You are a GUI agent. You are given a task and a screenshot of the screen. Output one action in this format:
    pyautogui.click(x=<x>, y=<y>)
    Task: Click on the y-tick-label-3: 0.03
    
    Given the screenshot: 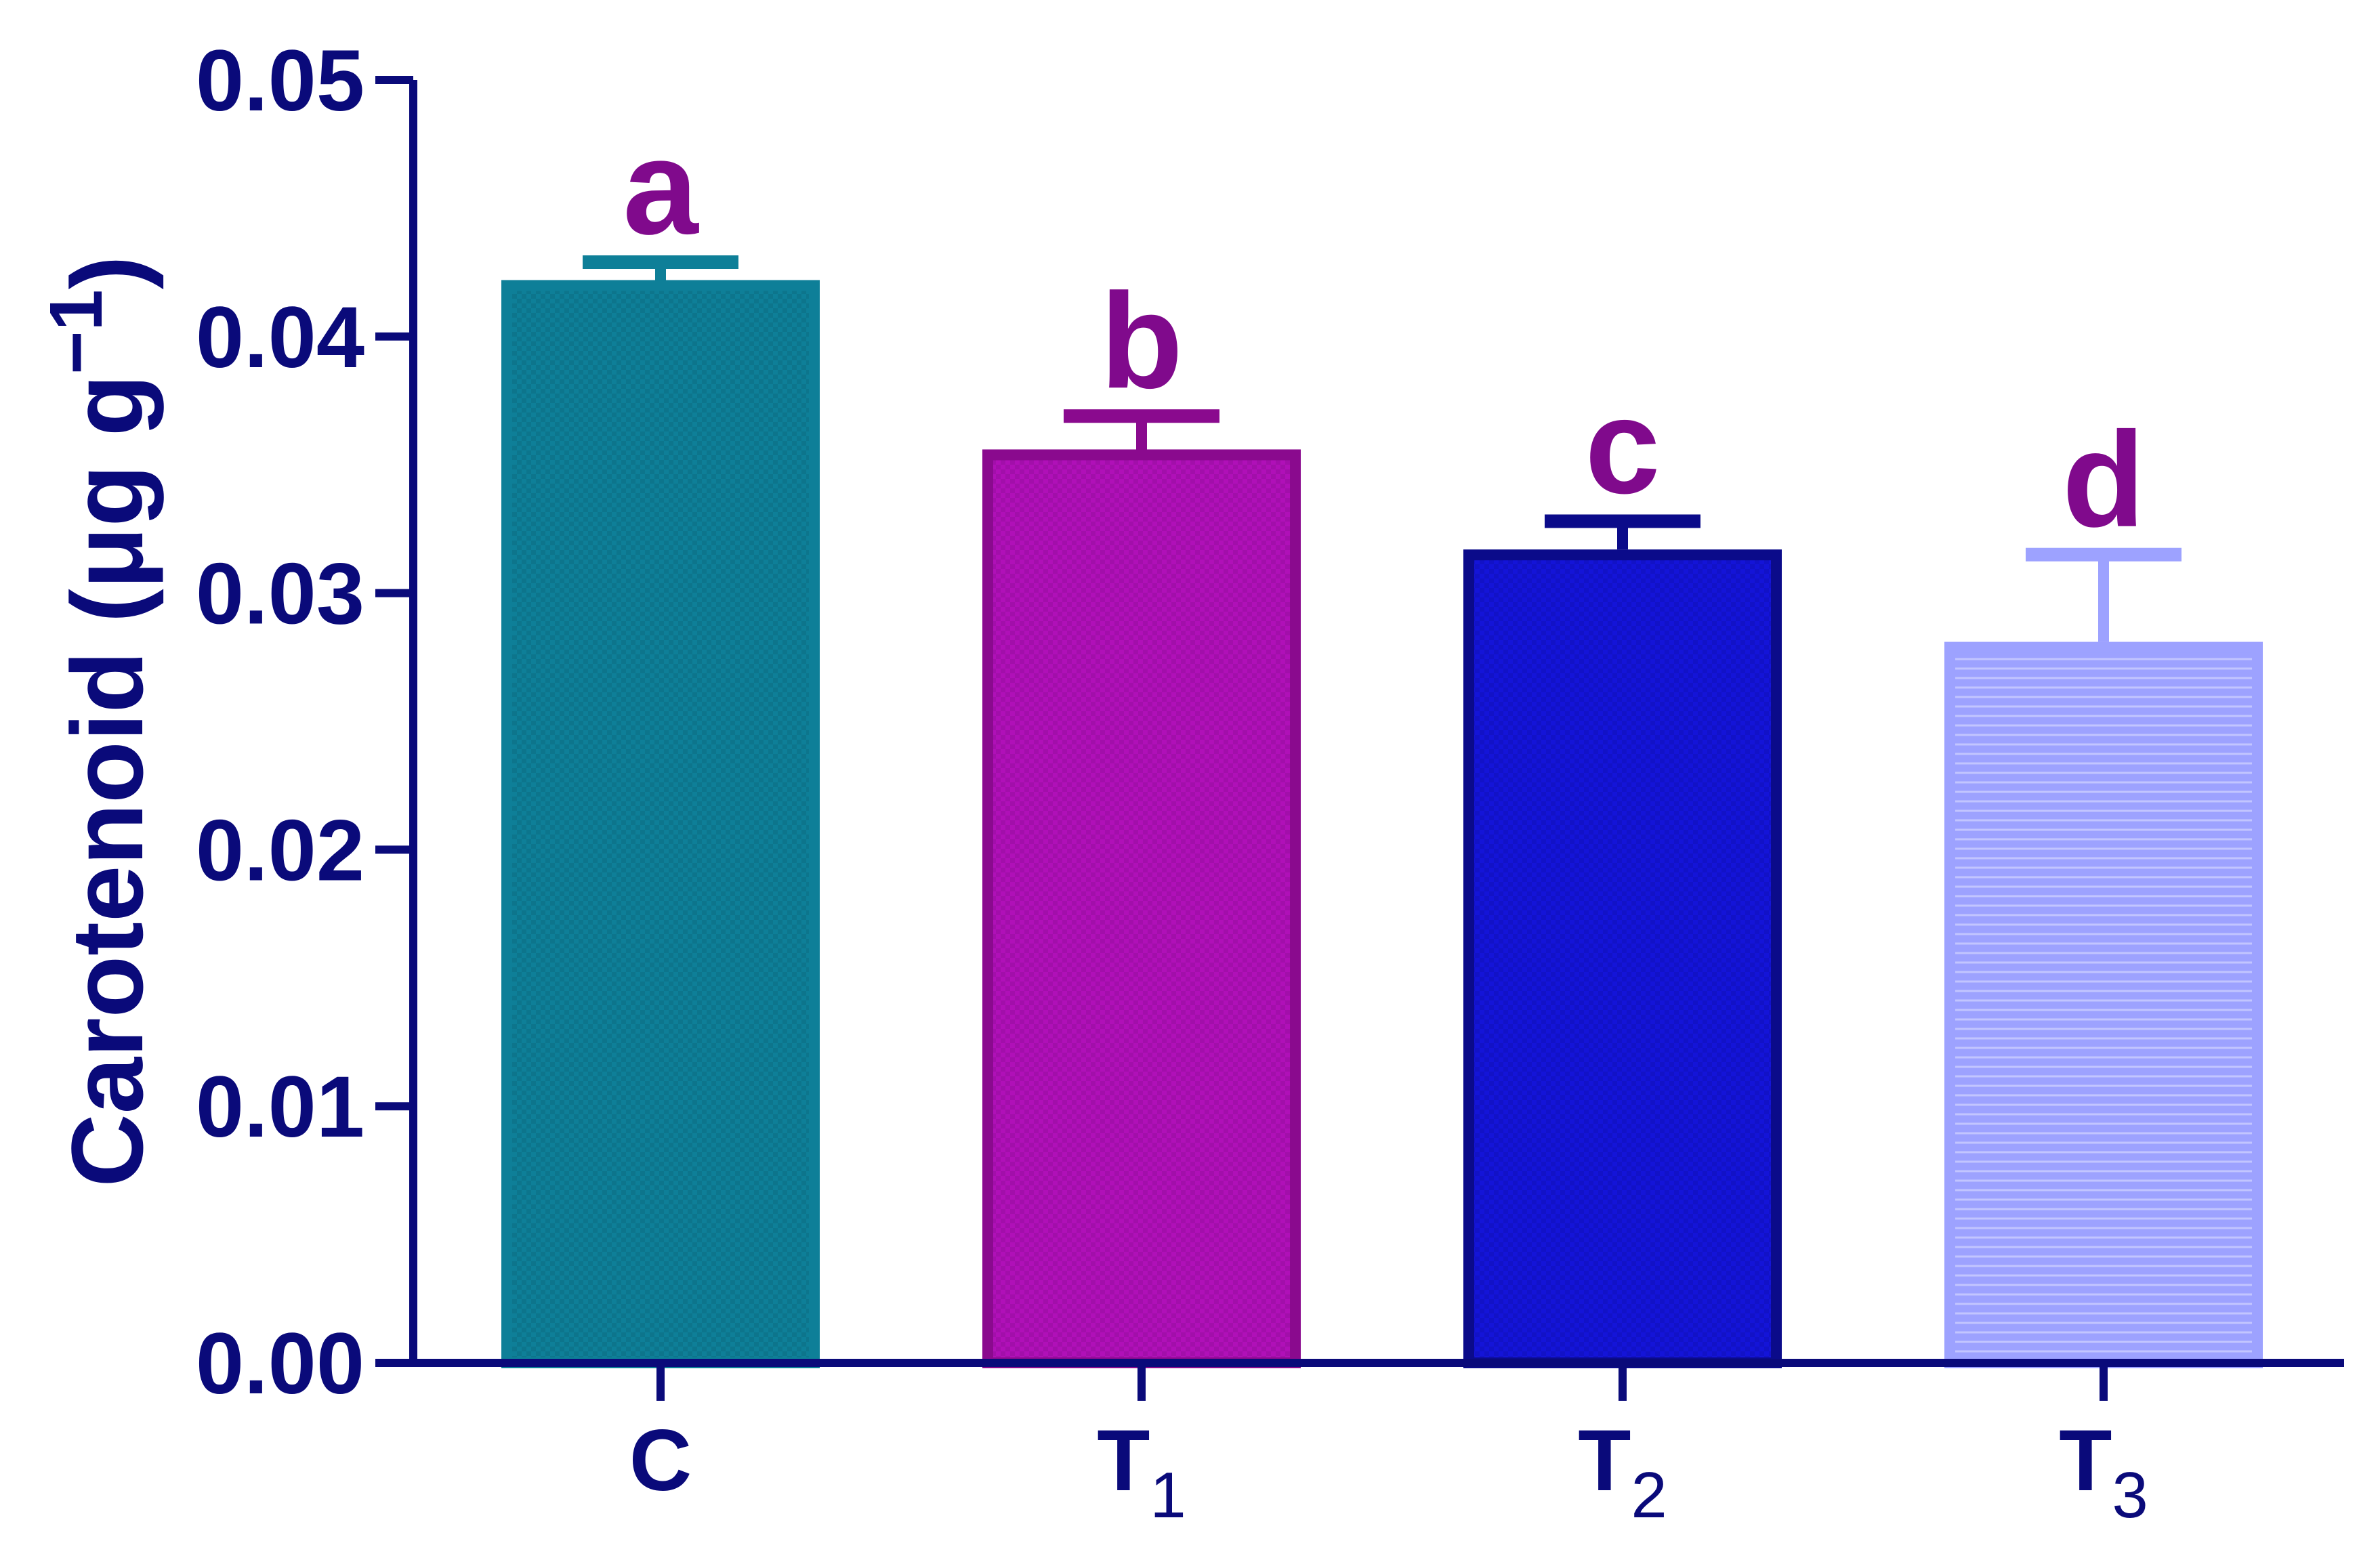 What is the action you would take?
    pyautogui.click(x=280, y=594)
    